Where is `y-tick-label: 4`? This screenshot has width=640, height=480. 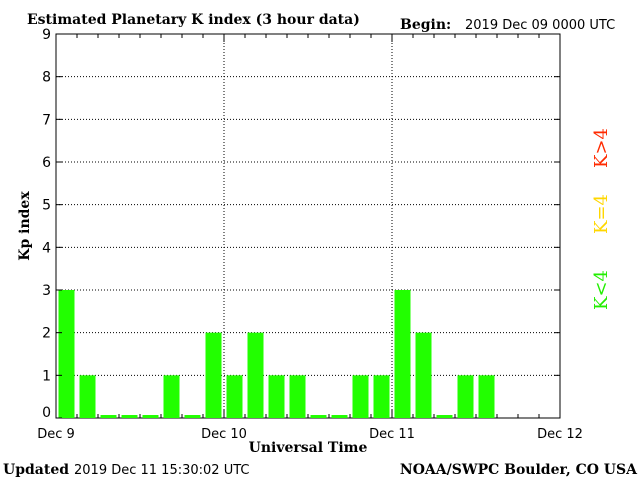
y-tick-label: 4 is located at coordinates (46, 248).